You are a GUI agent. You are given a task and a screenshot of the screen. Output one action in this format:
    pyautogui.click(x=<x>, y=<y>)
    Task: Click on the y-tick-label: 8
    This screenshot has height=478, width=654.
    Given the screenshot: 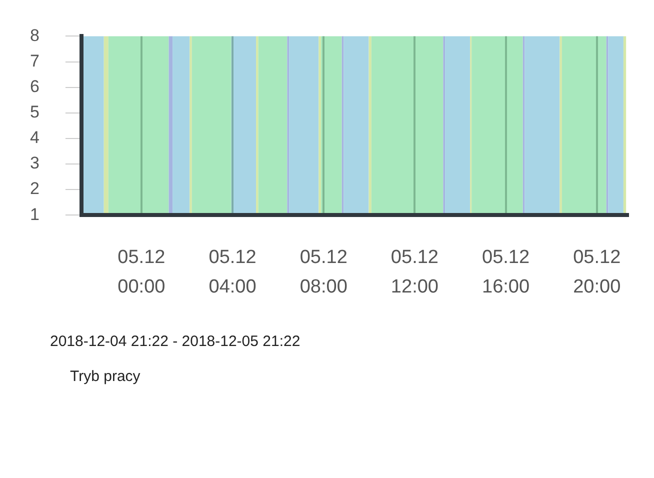 What is the action you would take?
    pyautogui.click(x=35, y=35)
    